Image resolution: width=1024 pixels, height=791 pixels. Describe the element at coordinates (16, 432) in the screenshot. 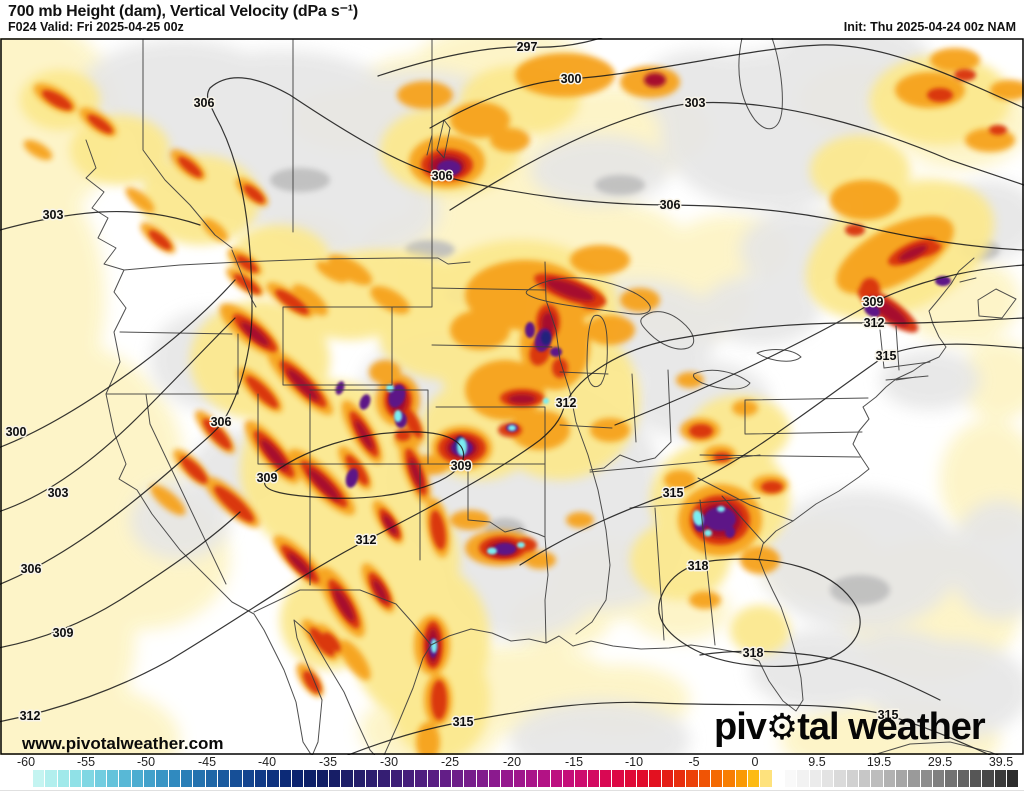

I see `contour-label: 300` at that location.